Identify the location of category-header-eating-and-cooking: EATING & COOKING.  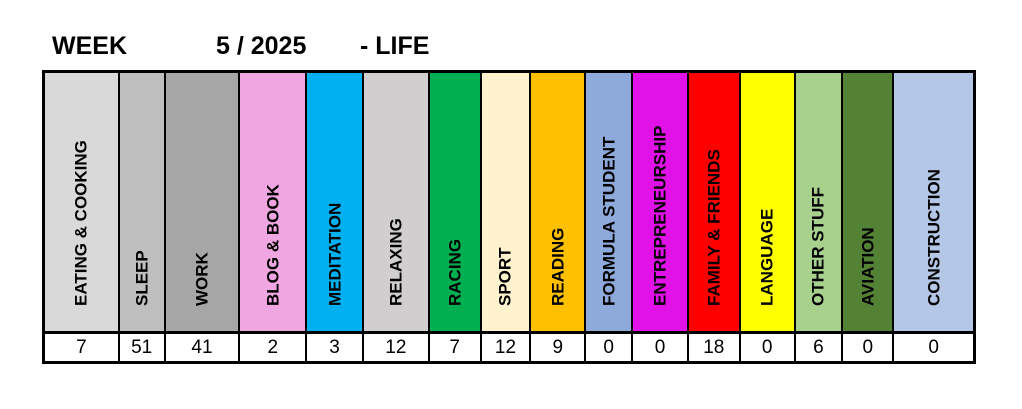
(82, 202).